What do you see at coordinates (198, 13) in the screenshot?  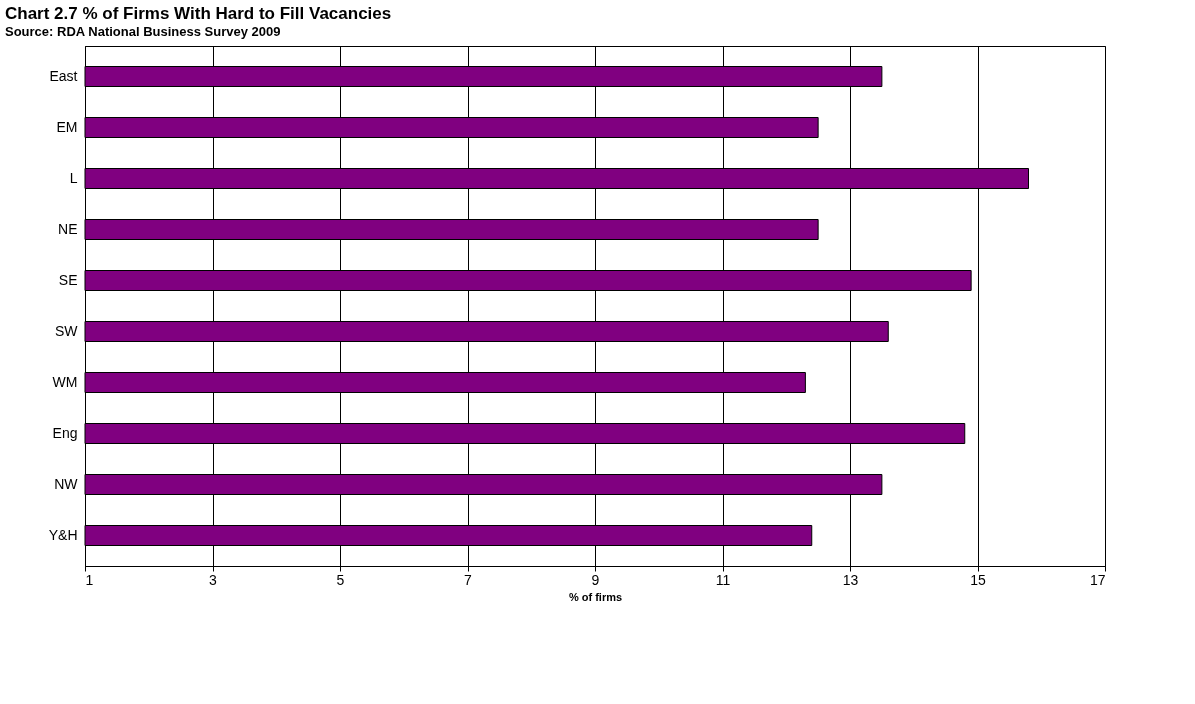 I see `chart-title: Chart 2.7 % of Firms With Hard to Fill Vacancies` at bounding box center [198, 13].